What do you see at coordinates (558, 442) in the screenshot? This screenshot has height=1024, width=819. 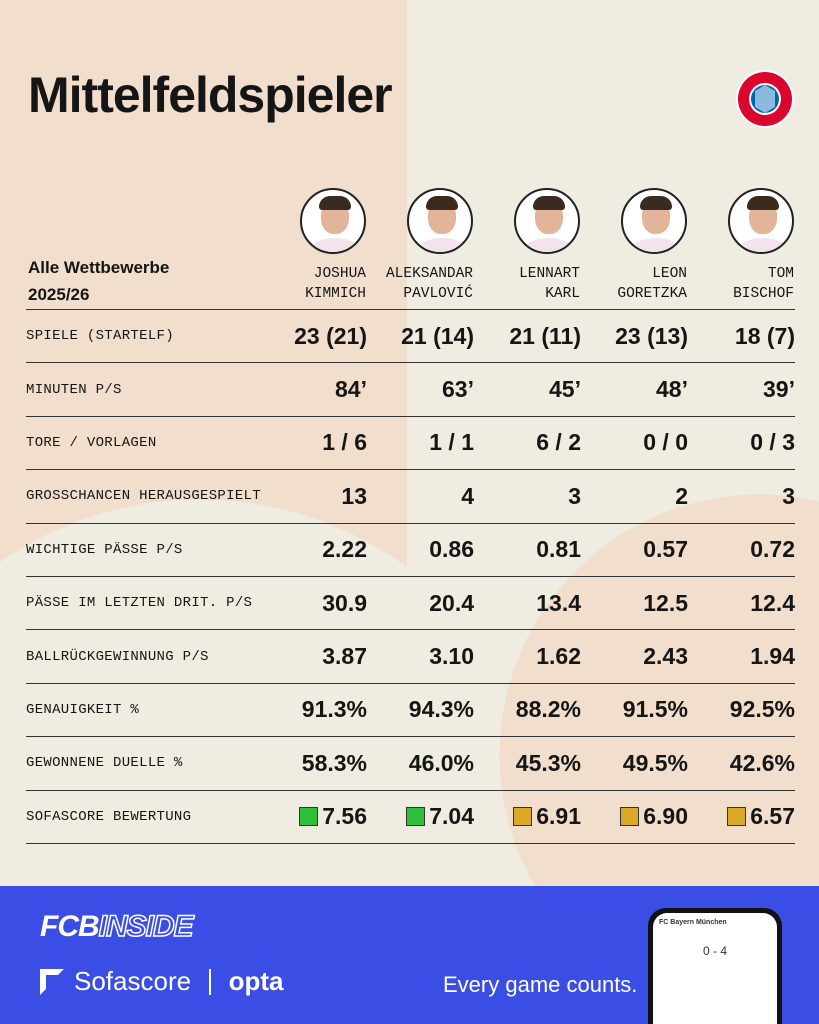 I see `stat-value: 6 / 2` at bounding box center [558, 442].